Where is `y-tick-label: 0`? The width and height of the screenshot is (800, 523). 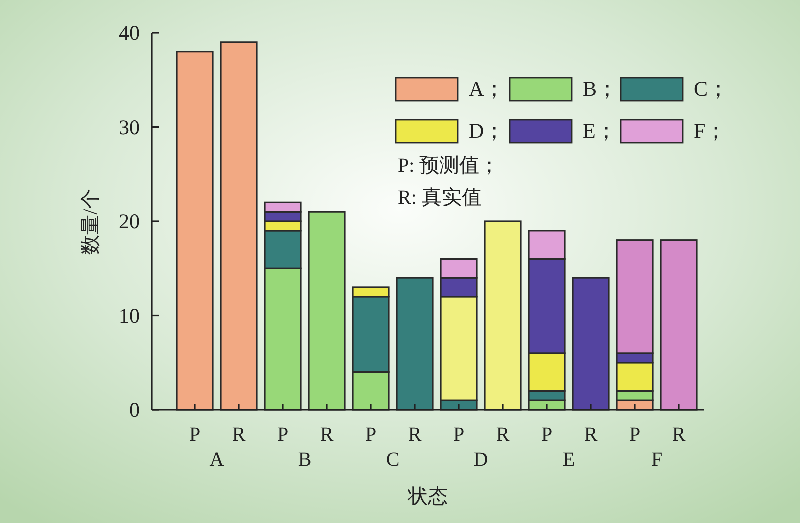
y-tick-label: 0 is located at coordinates (135, 410).